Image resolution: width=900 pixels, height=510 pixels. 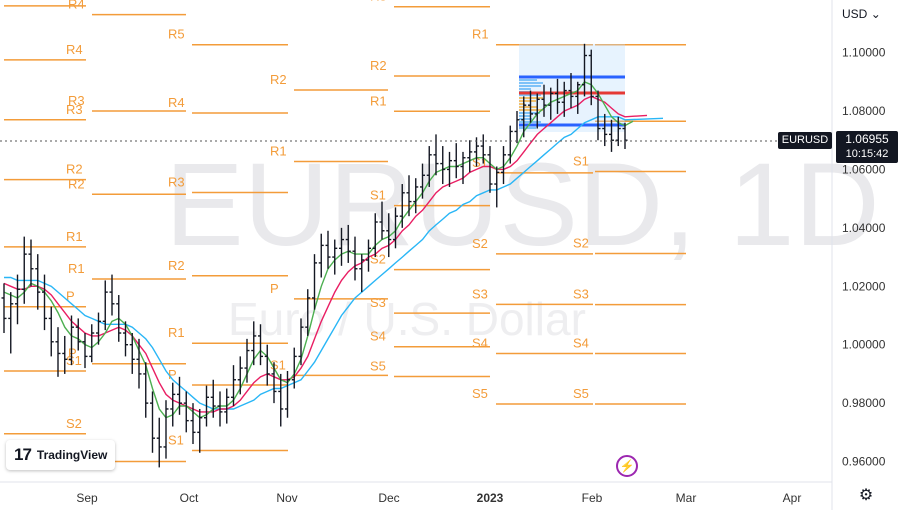 I want to click on y-tick-label: 1.06000, so click(x=864, y=169).